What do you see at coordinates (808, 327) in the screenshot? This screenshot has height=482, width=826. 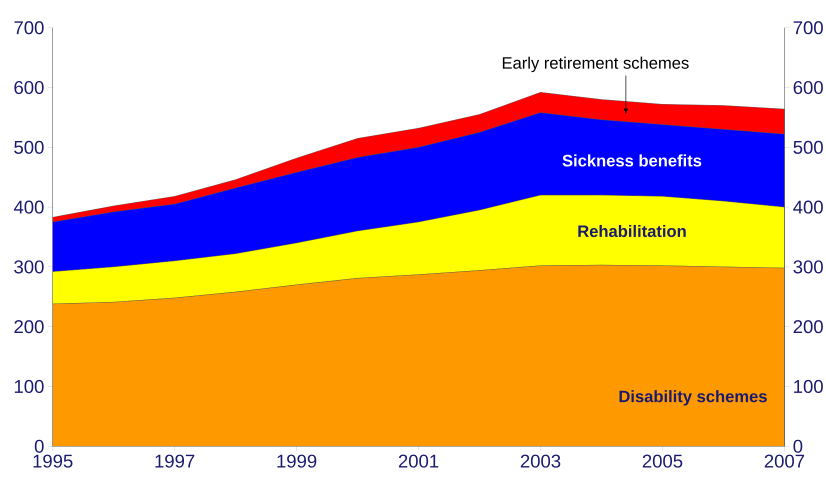 I see `y2-tick-label: 200` at bounding box center [808, 327].